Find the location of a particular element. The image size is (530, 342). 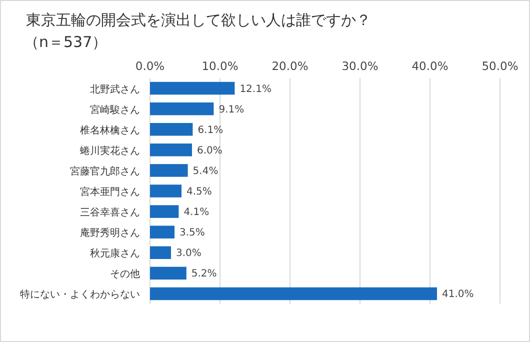

data-label: 3.0% is located at coordinates (189, 254).